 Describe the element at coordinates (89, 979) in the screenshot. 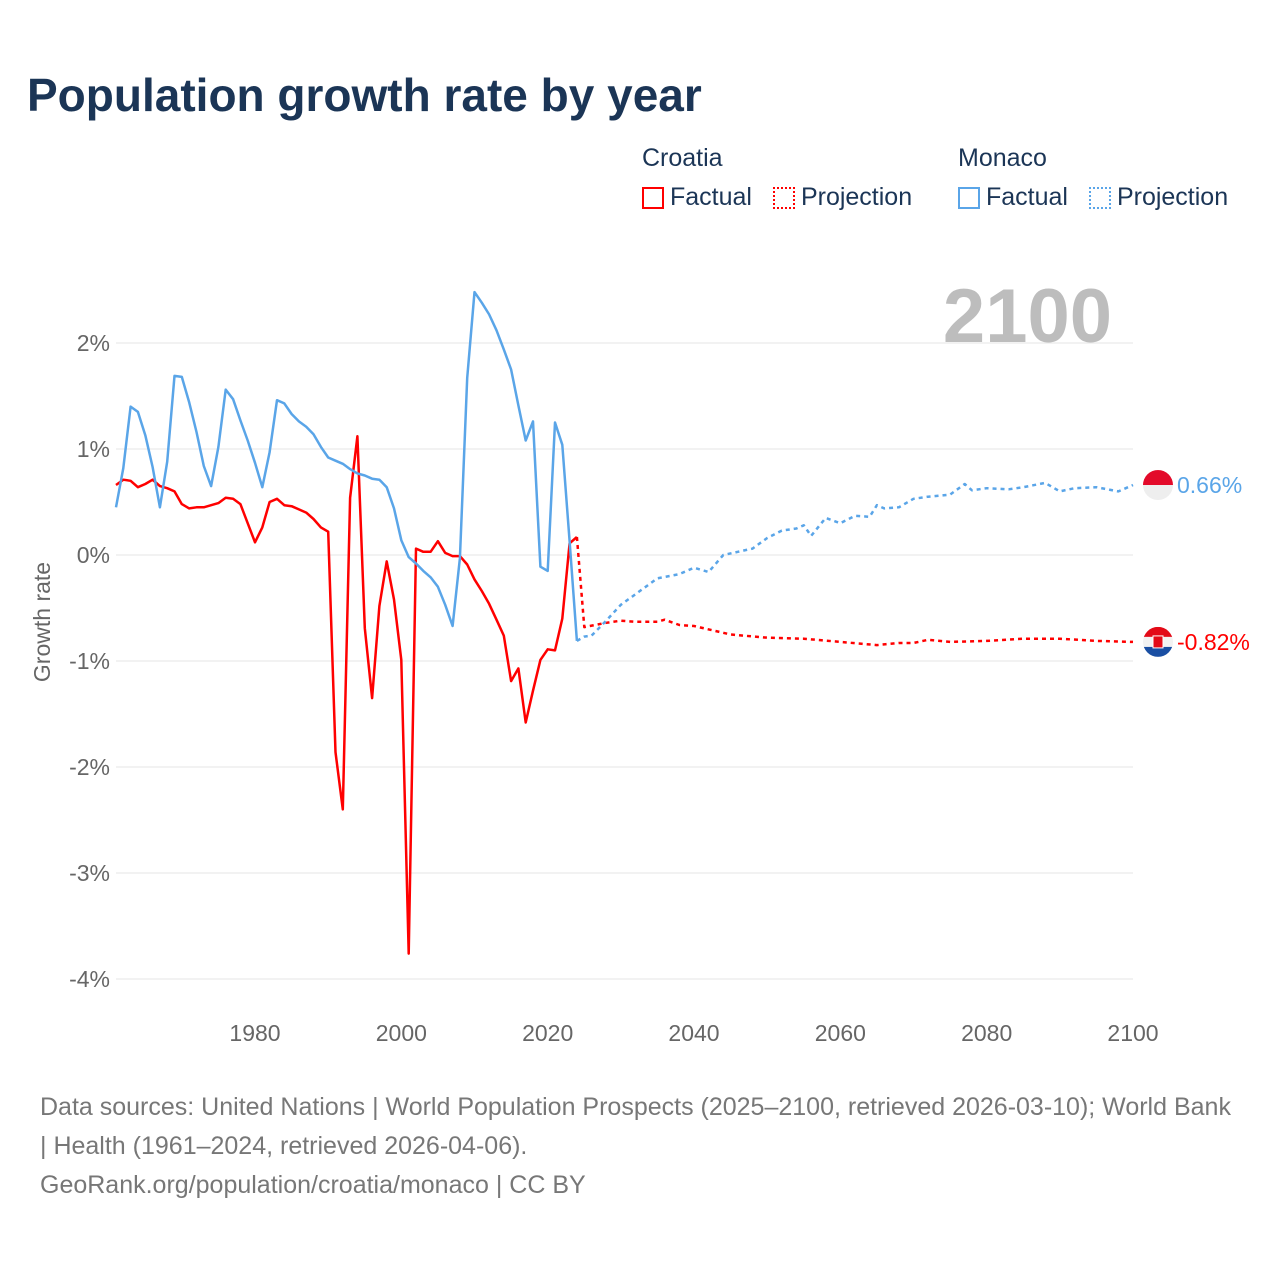

I see `y-tick-label: -4%` at that location.